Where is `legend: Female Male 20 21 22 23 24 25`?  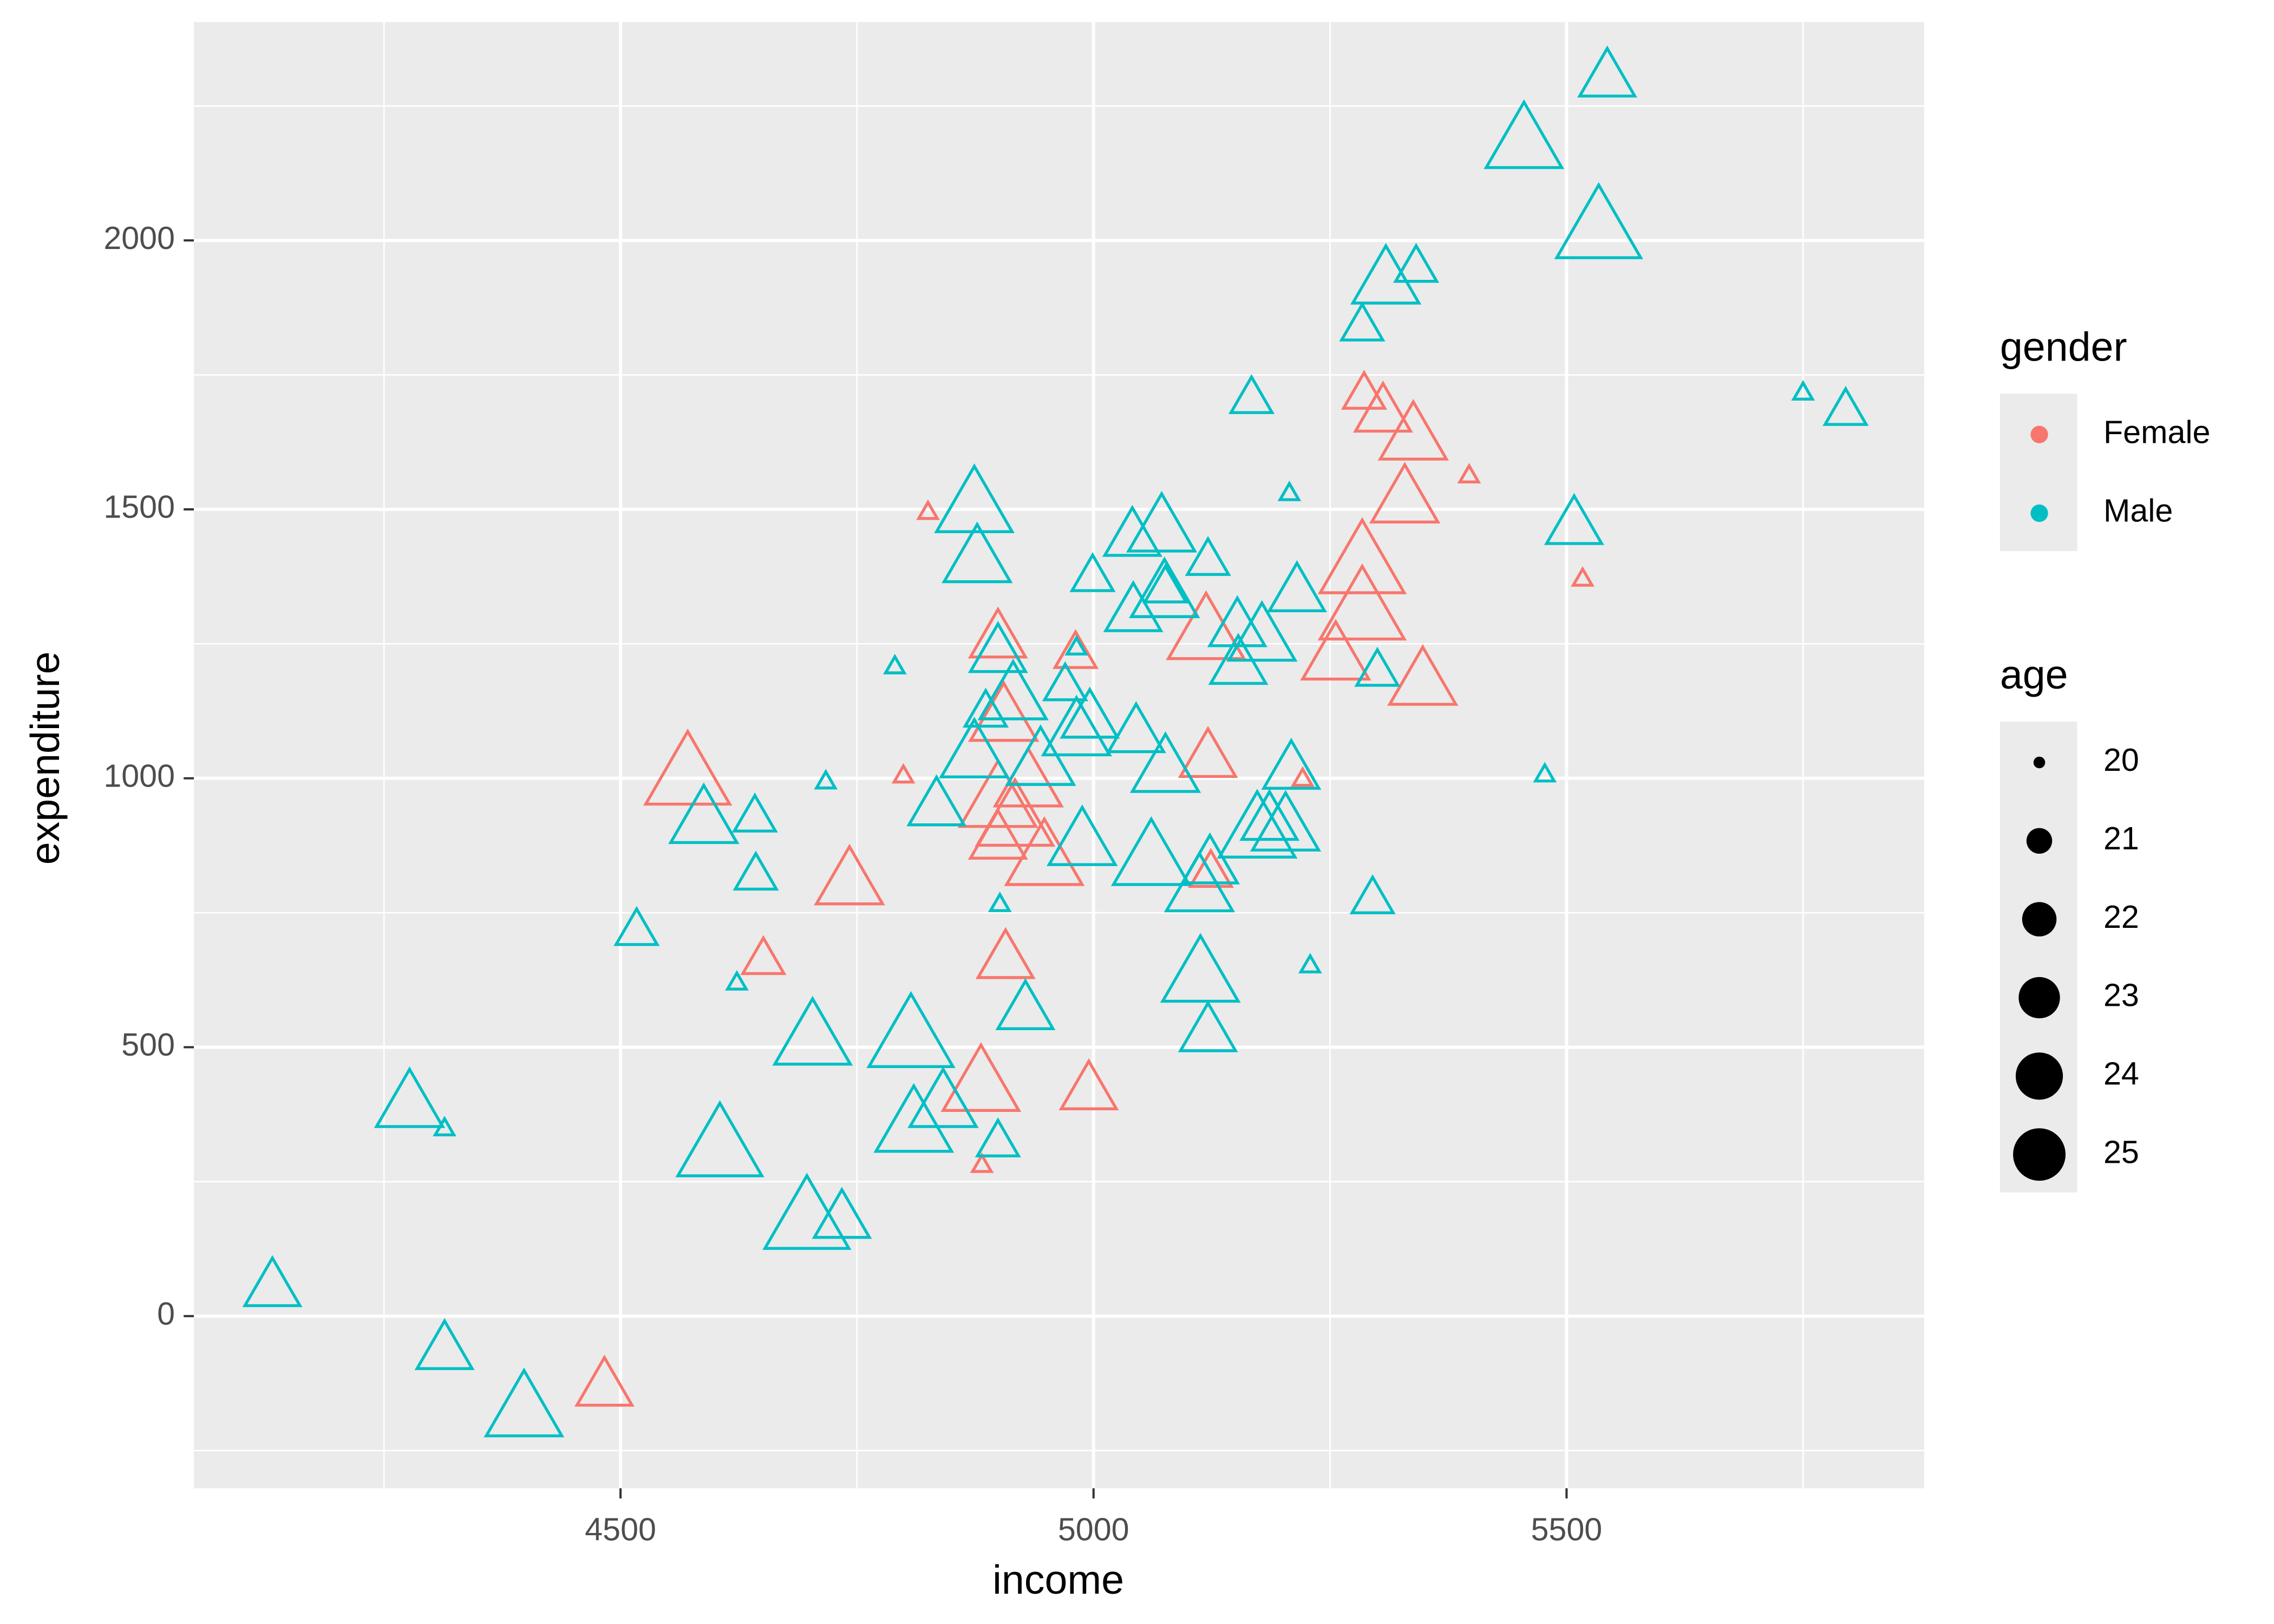 legend: Female Male 20 21 22 23 24 25 is located at coordinates (2105, 794).